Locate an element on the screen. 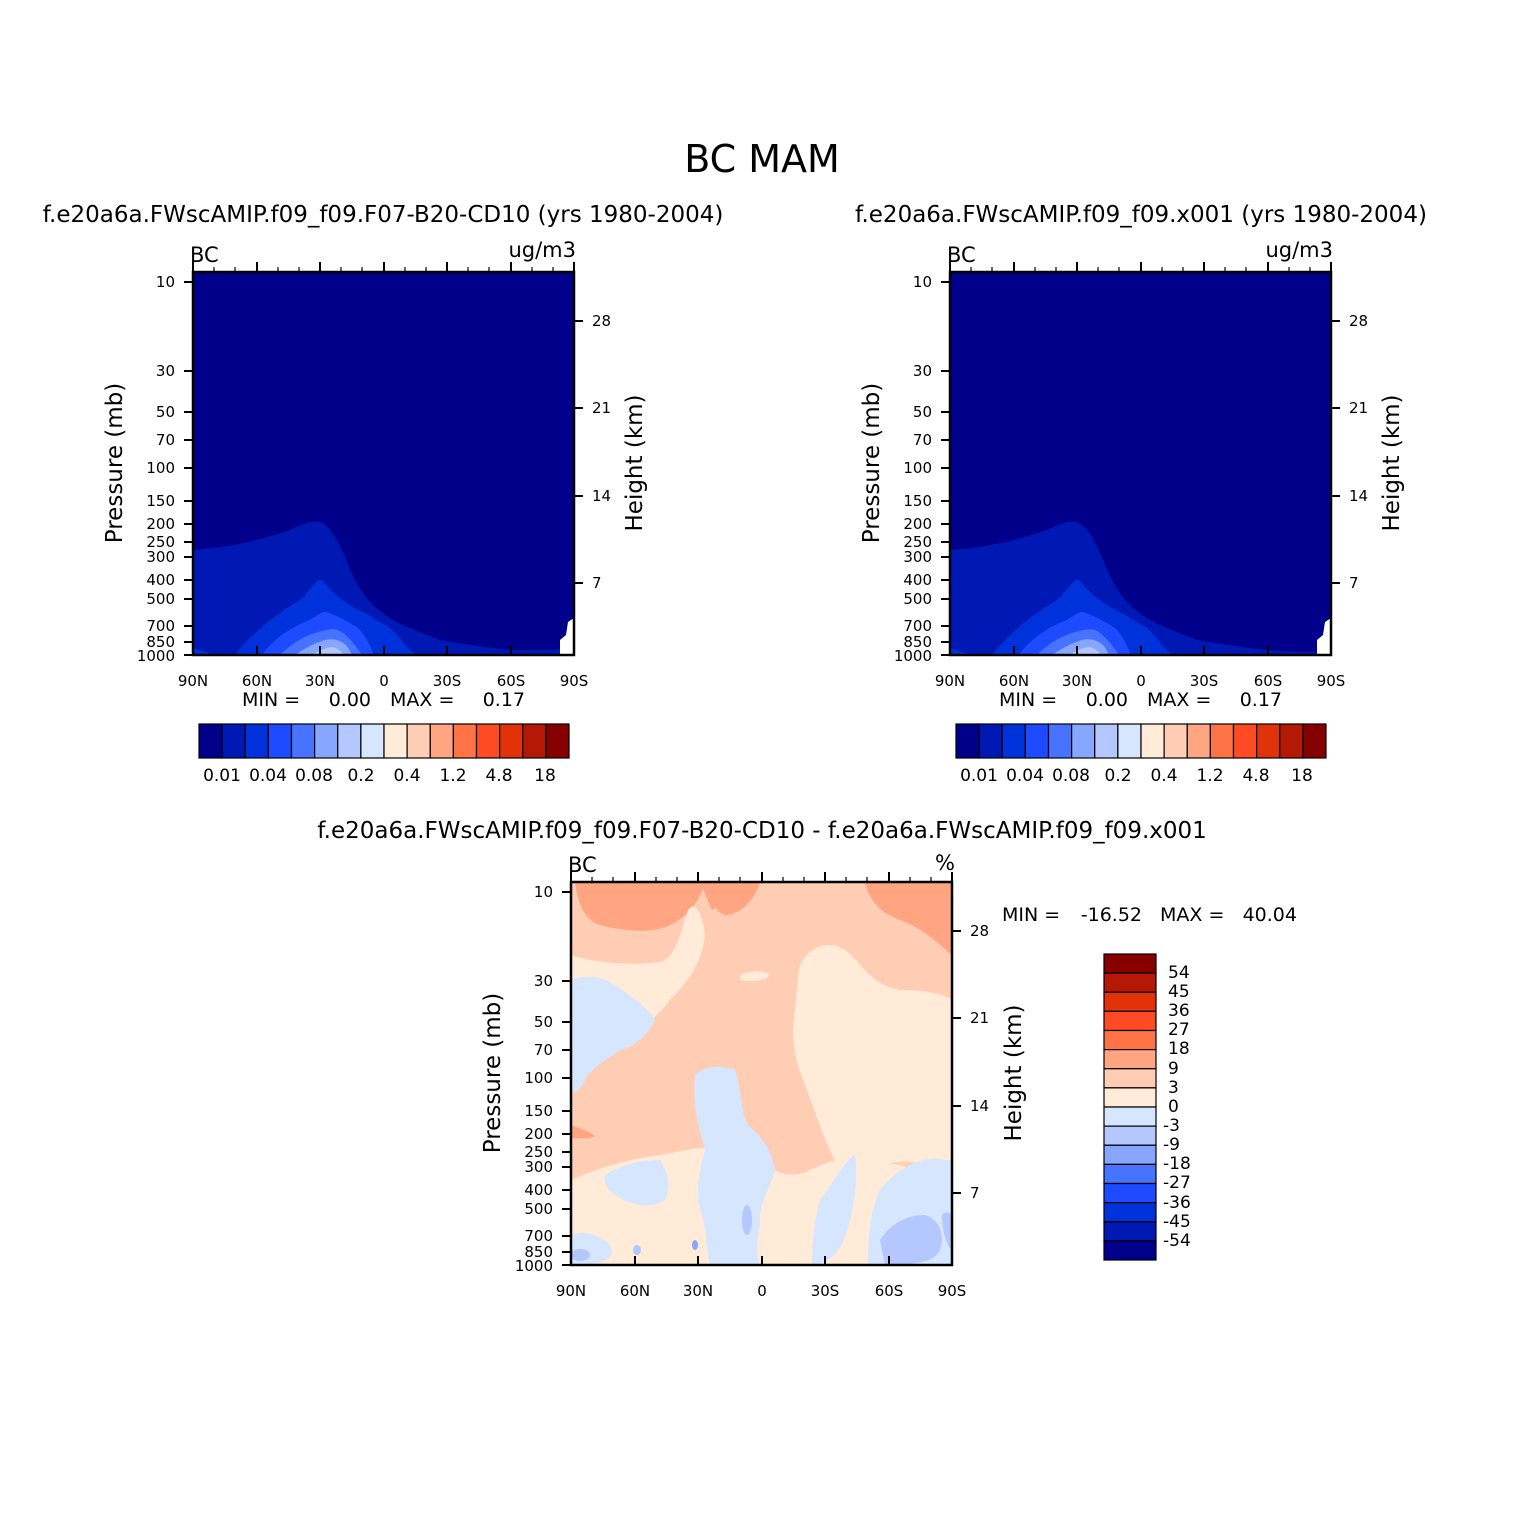 The image size is (1524, 1524). colorbar-label: 27 is located at coordinates (1179, 1030).